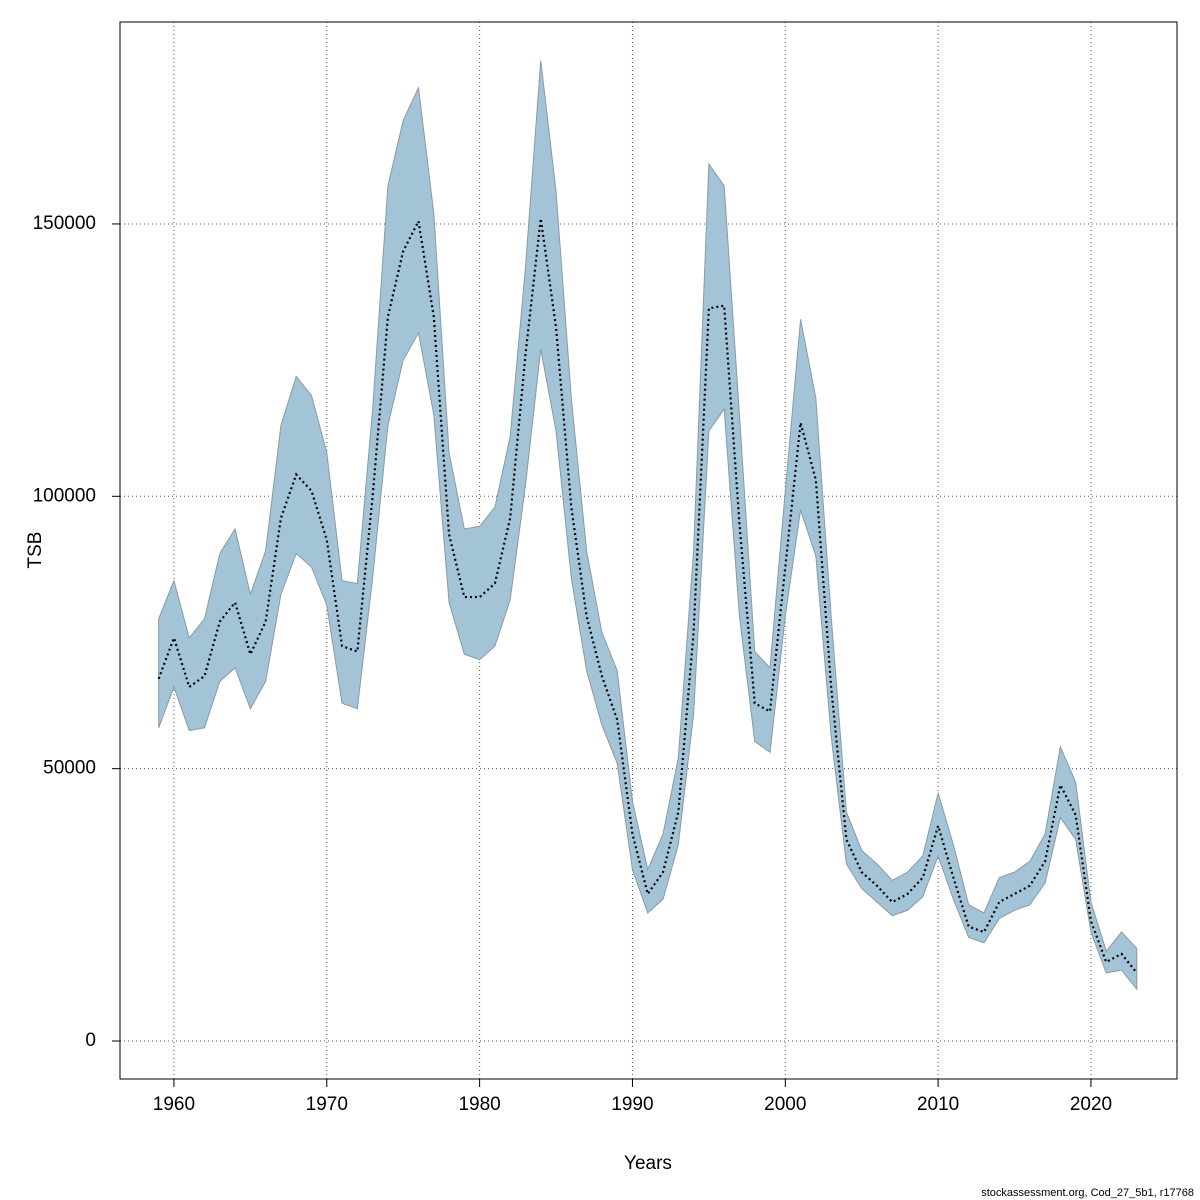 Image resolution: width=1200 pixels, height=1200 pixels. Describe the element at coordinates (648, 1163) in the screenshot. I see `x-axis-label: Years` at that location.